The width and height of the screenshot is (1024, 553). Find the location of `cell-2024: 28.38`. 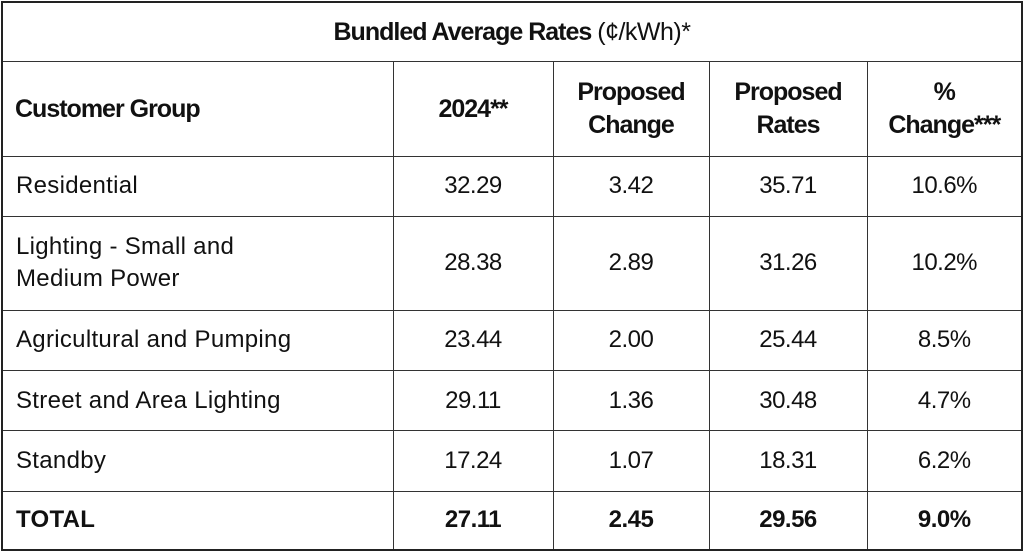

cell-2024: 28.38 is located at coordinates (473, 263).